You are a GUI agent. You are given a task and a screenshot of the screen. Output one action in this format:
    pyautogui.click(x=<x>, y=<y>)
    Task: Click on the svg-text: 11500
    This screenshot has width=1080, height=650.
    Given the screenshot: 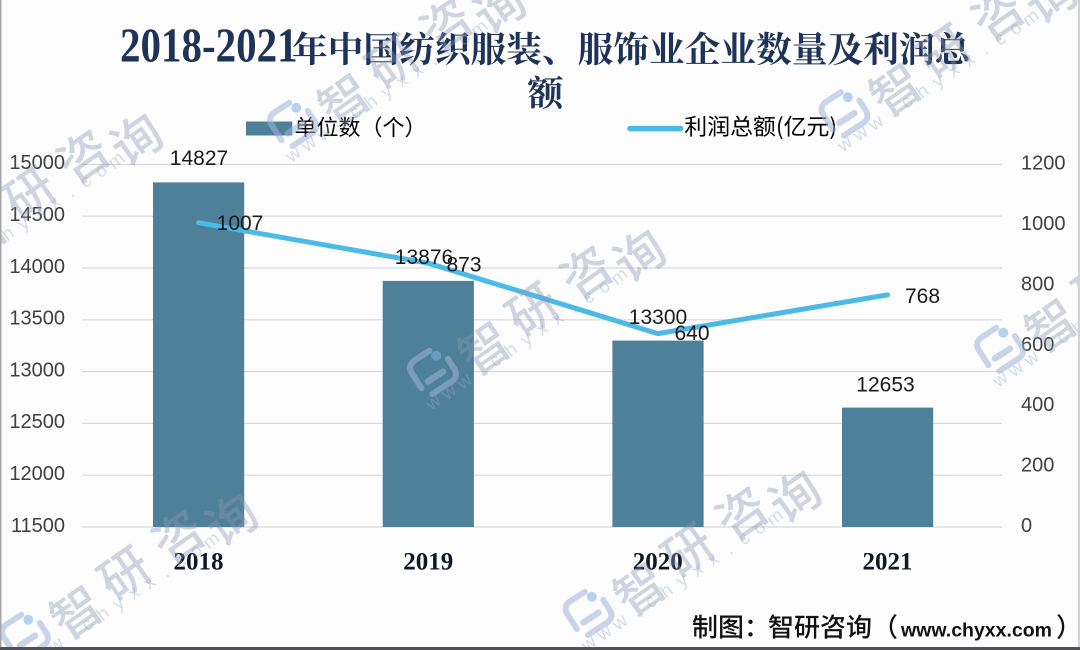 What is the action you would take?
    pyautogui.click(x=38, y=526)
    